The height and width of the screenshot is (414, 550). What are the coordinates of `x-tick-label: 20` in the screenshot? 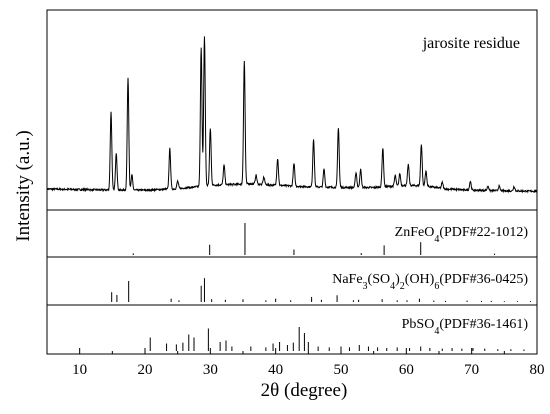 It's located at (145, 370).